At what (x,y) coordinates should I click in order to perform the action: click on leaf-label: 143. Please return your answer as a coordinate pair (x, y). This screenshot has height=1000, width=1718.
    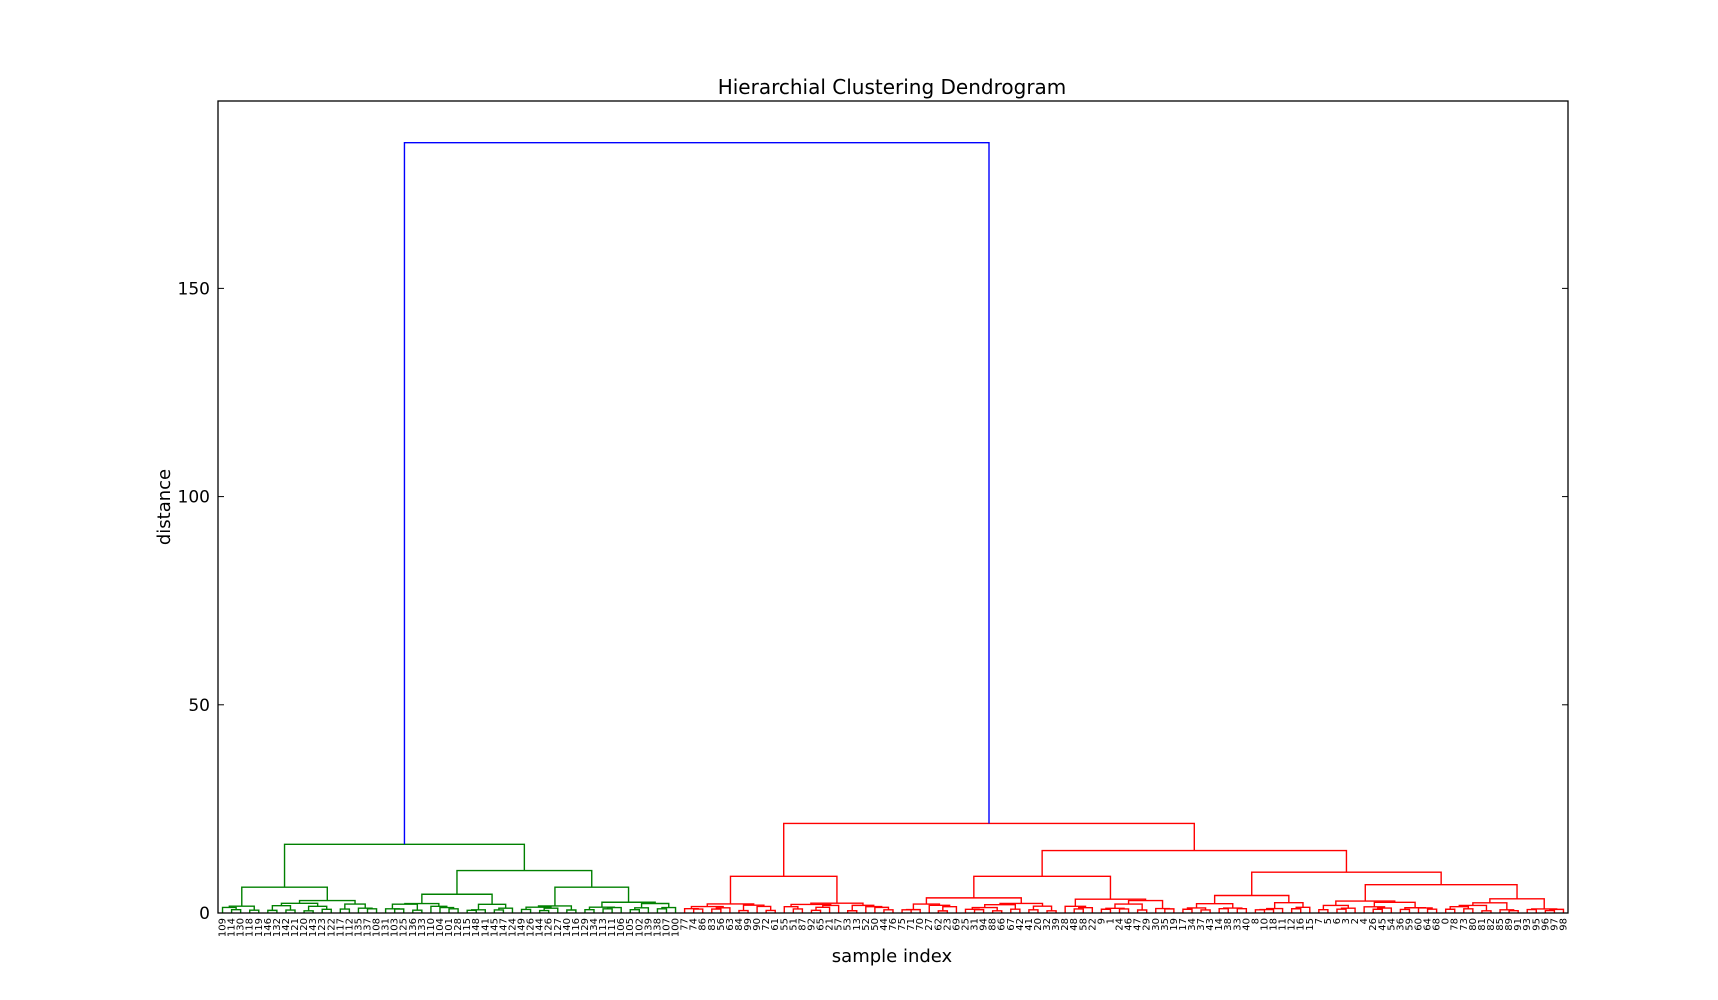
    Looking at the image, I should click on (313, 927).